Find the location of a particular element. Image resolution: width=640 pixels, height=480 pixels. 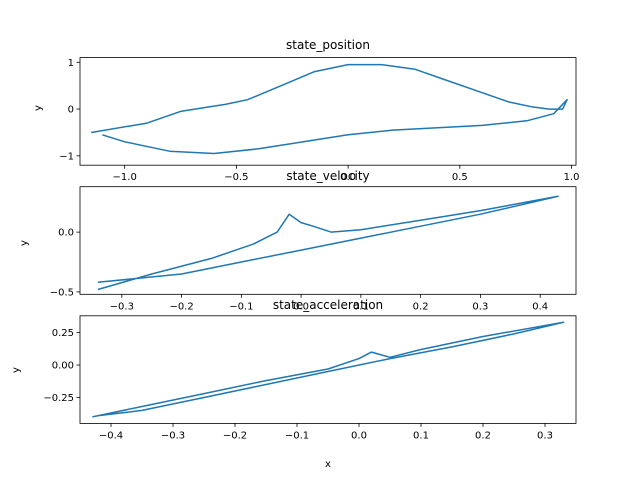

x-tick-label: 1.0 is located at coordinates (572, 177).